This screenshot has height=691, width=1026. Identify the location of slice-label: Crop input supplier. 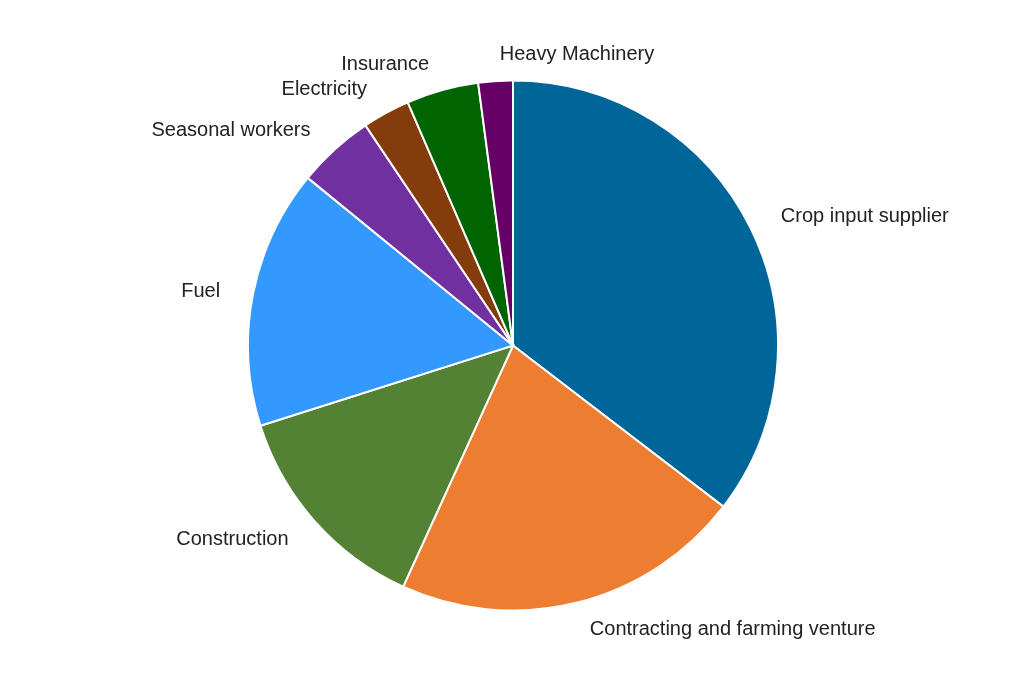
(865, 215).